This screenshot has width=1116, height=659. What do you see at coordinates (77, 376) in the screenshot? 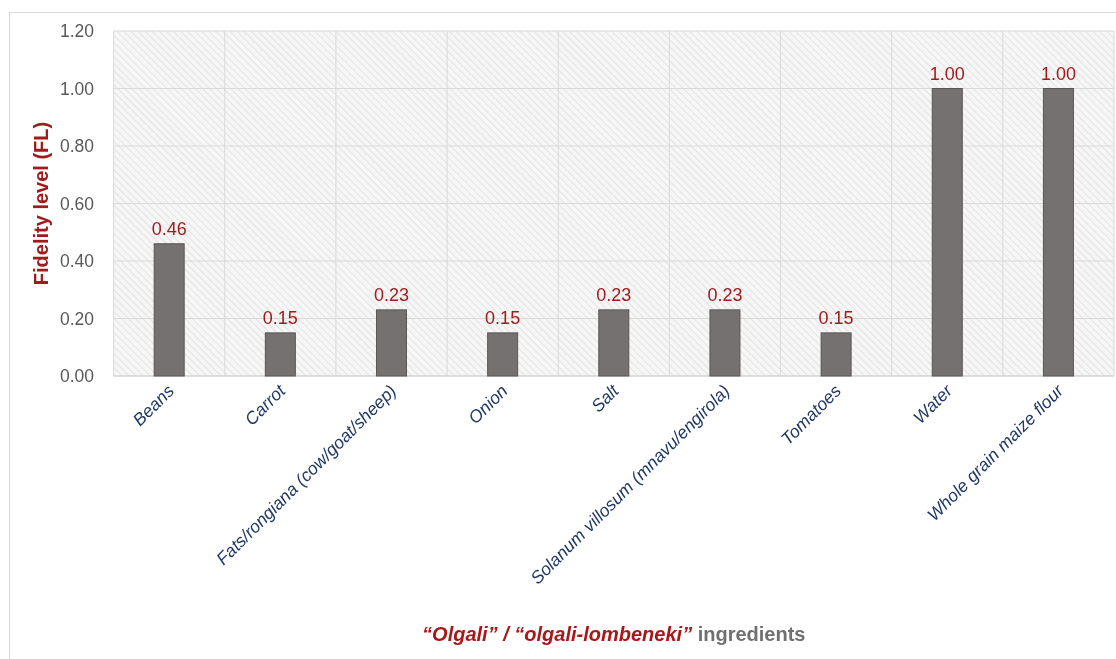
I see `y-tick-label: 0.00` at bounding box center [77, 376].